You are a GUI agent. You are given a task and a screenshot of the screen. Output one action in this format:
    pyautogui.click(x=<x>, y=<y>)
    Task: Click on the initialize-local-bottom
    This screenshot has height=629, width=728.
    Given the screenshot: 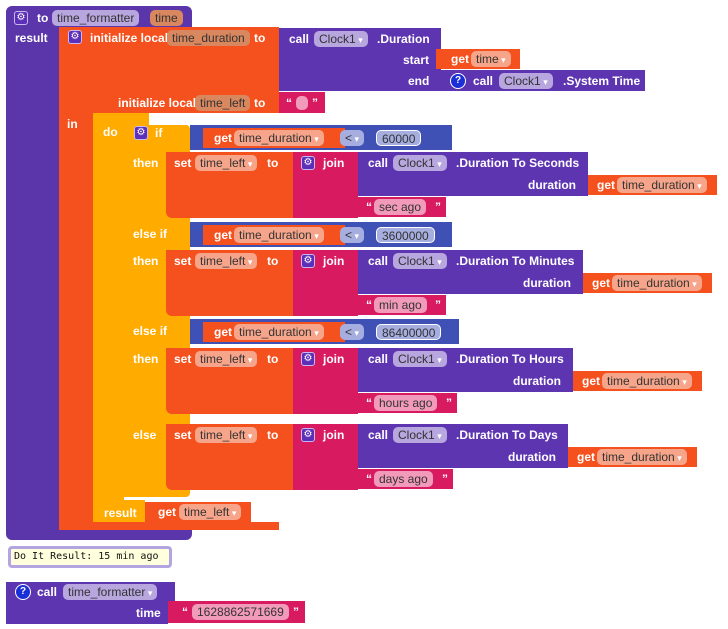 What is the action you would take?
    pyautogui.click(x=169, y=526)
    